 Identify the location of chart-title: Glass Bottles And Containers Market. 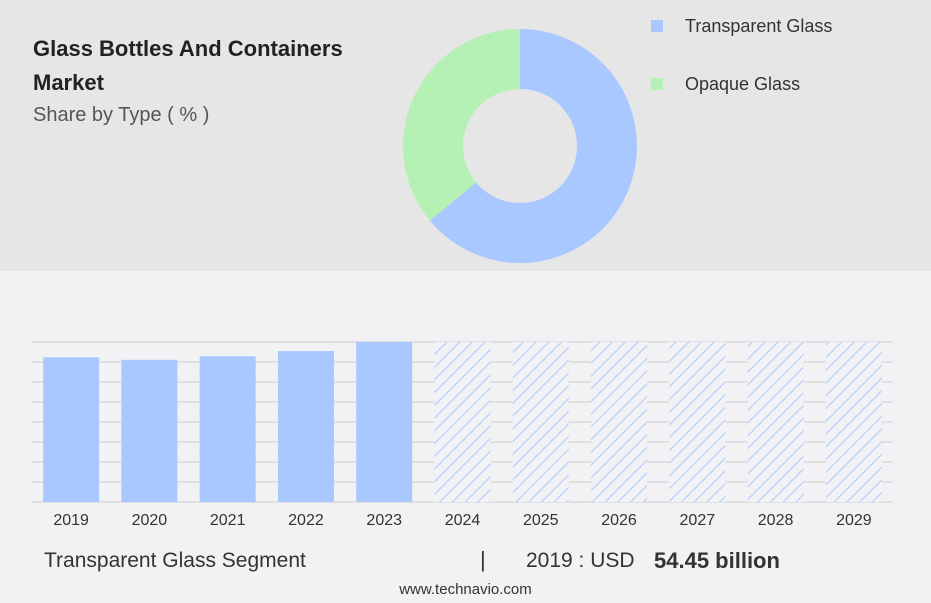
(188, 65).